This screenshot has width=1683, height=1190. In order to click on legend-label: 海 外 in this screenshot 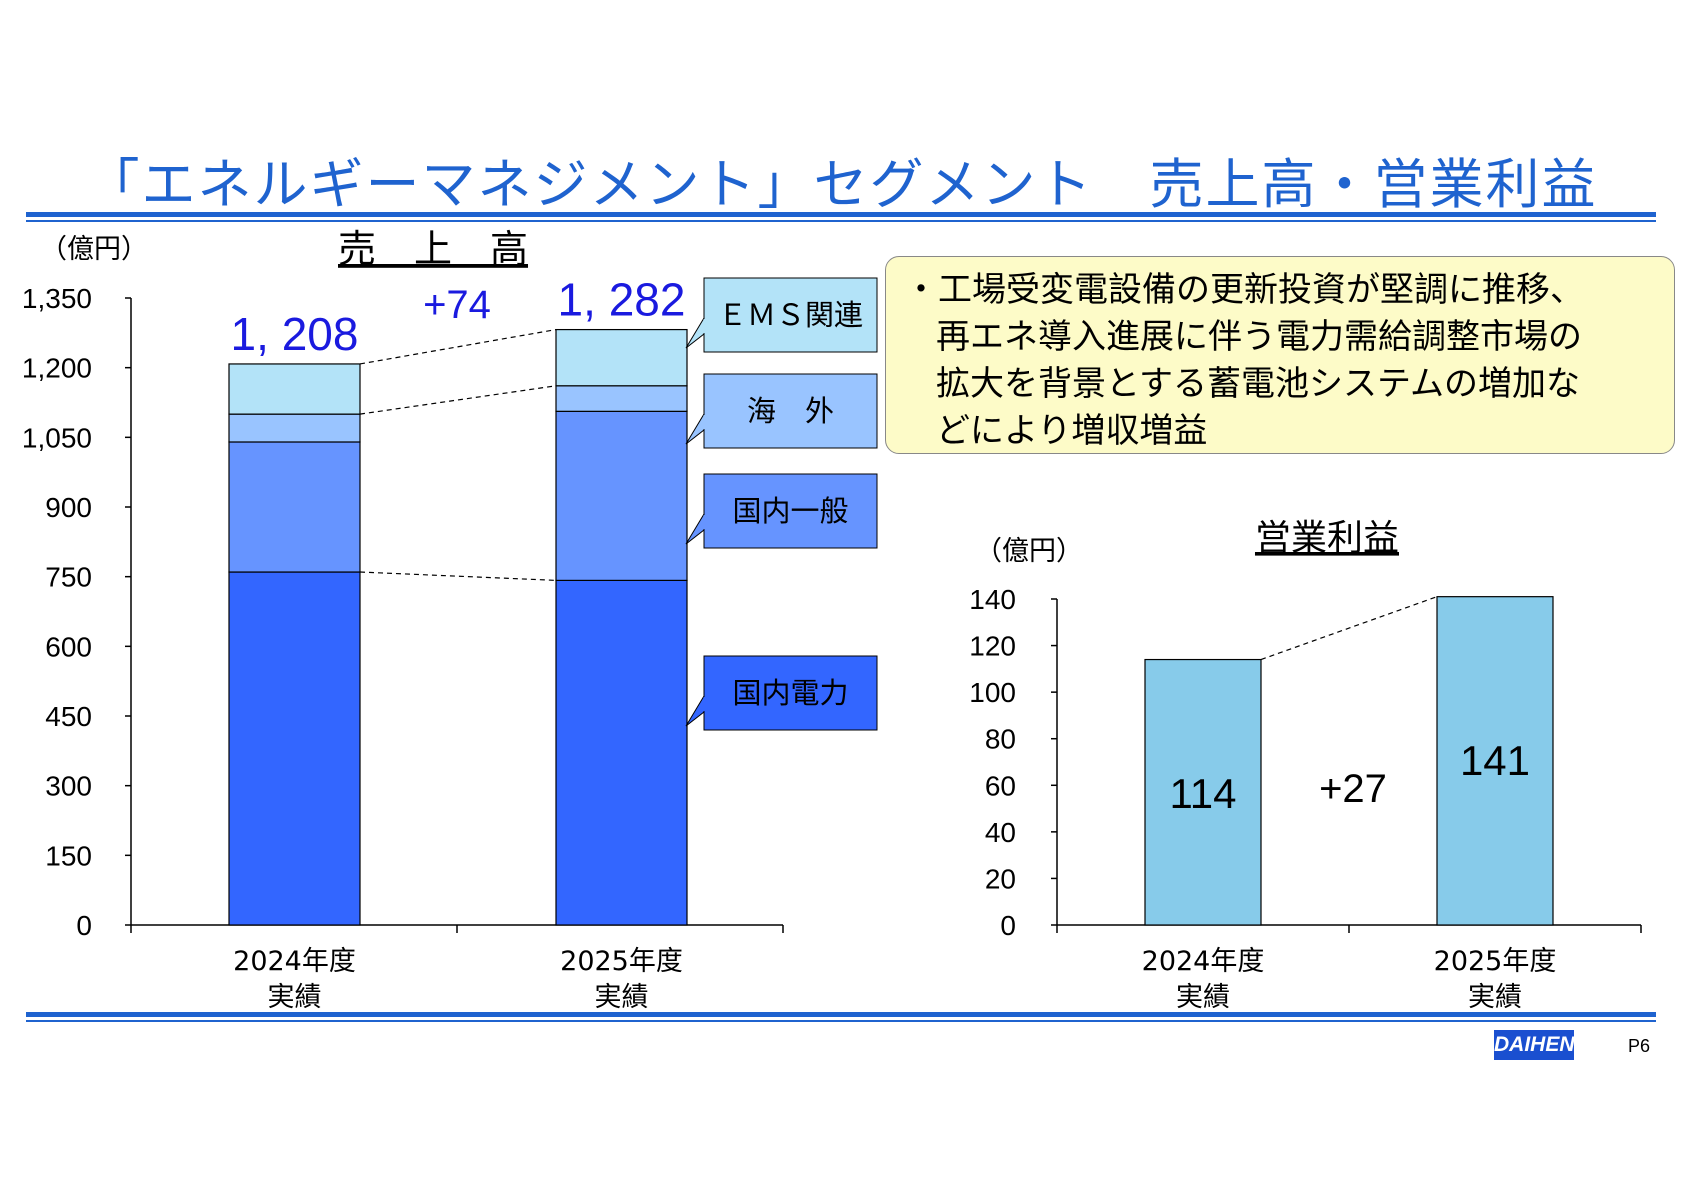, I will do `click(790, 411)`.